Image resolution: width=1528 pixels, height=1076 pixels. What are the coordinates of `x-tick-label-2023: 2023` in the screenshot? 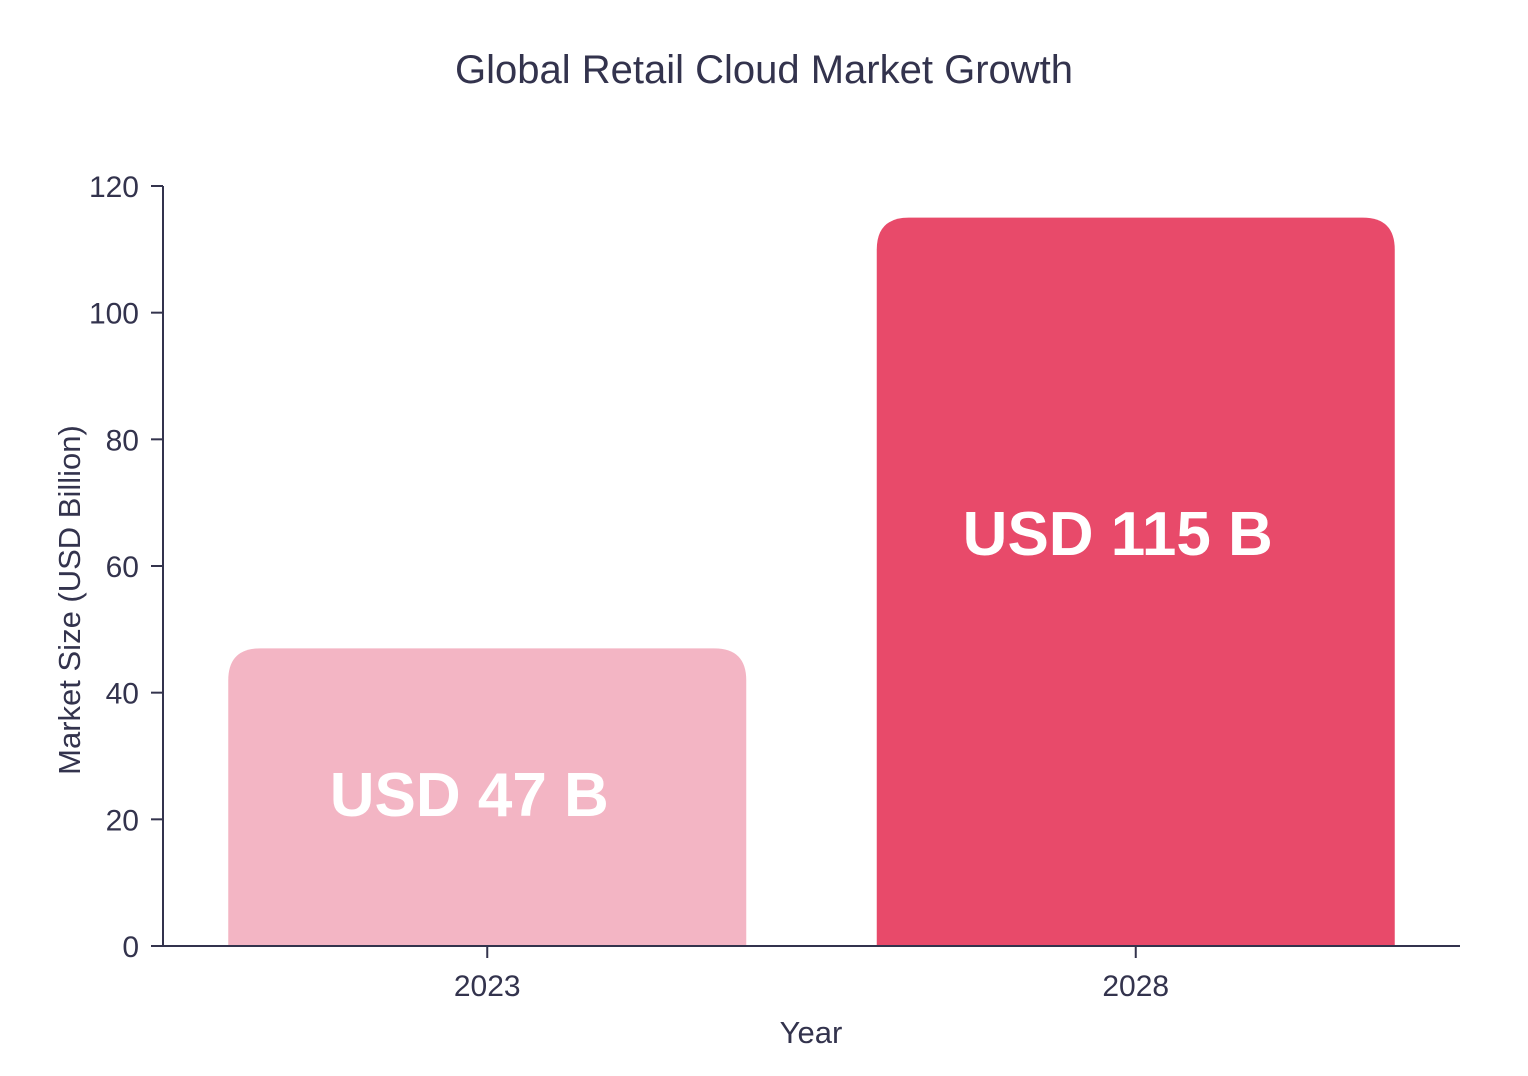 It's located at (487, 986).